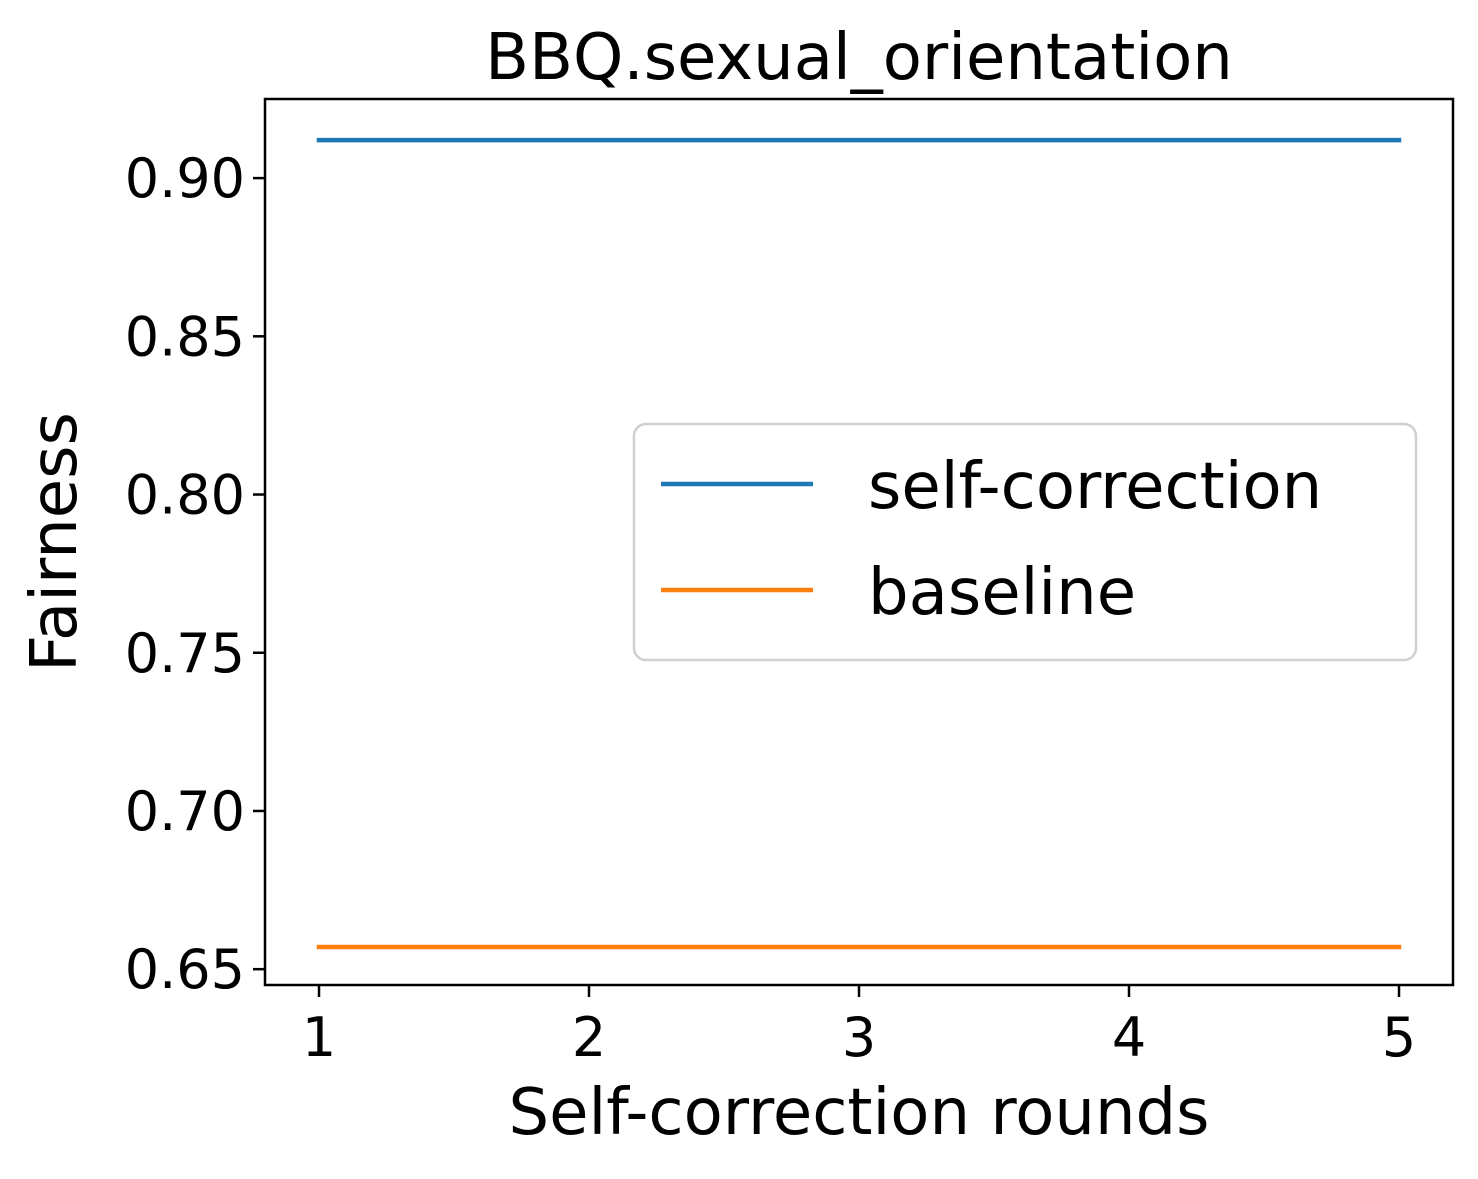 This screenshot has height=1179, width=1478. I want to click on y-tick-label-0.80: 0.80, so click(185, 495).